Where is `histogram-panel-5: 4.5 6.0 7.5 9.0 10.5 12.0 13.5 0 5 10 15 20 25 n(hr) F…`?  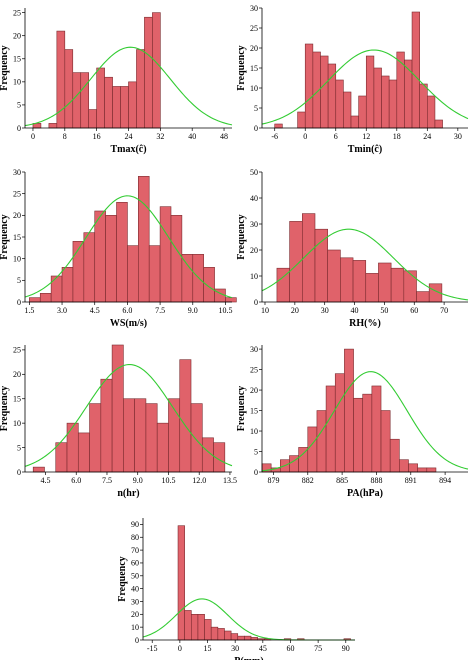 histogram-panel-5: 4.5 6.0 7.5 9.0 10.5 12.0 13.5 0 5 10 15 20 25 n(hr) F… is located at coordinates (118, 421).